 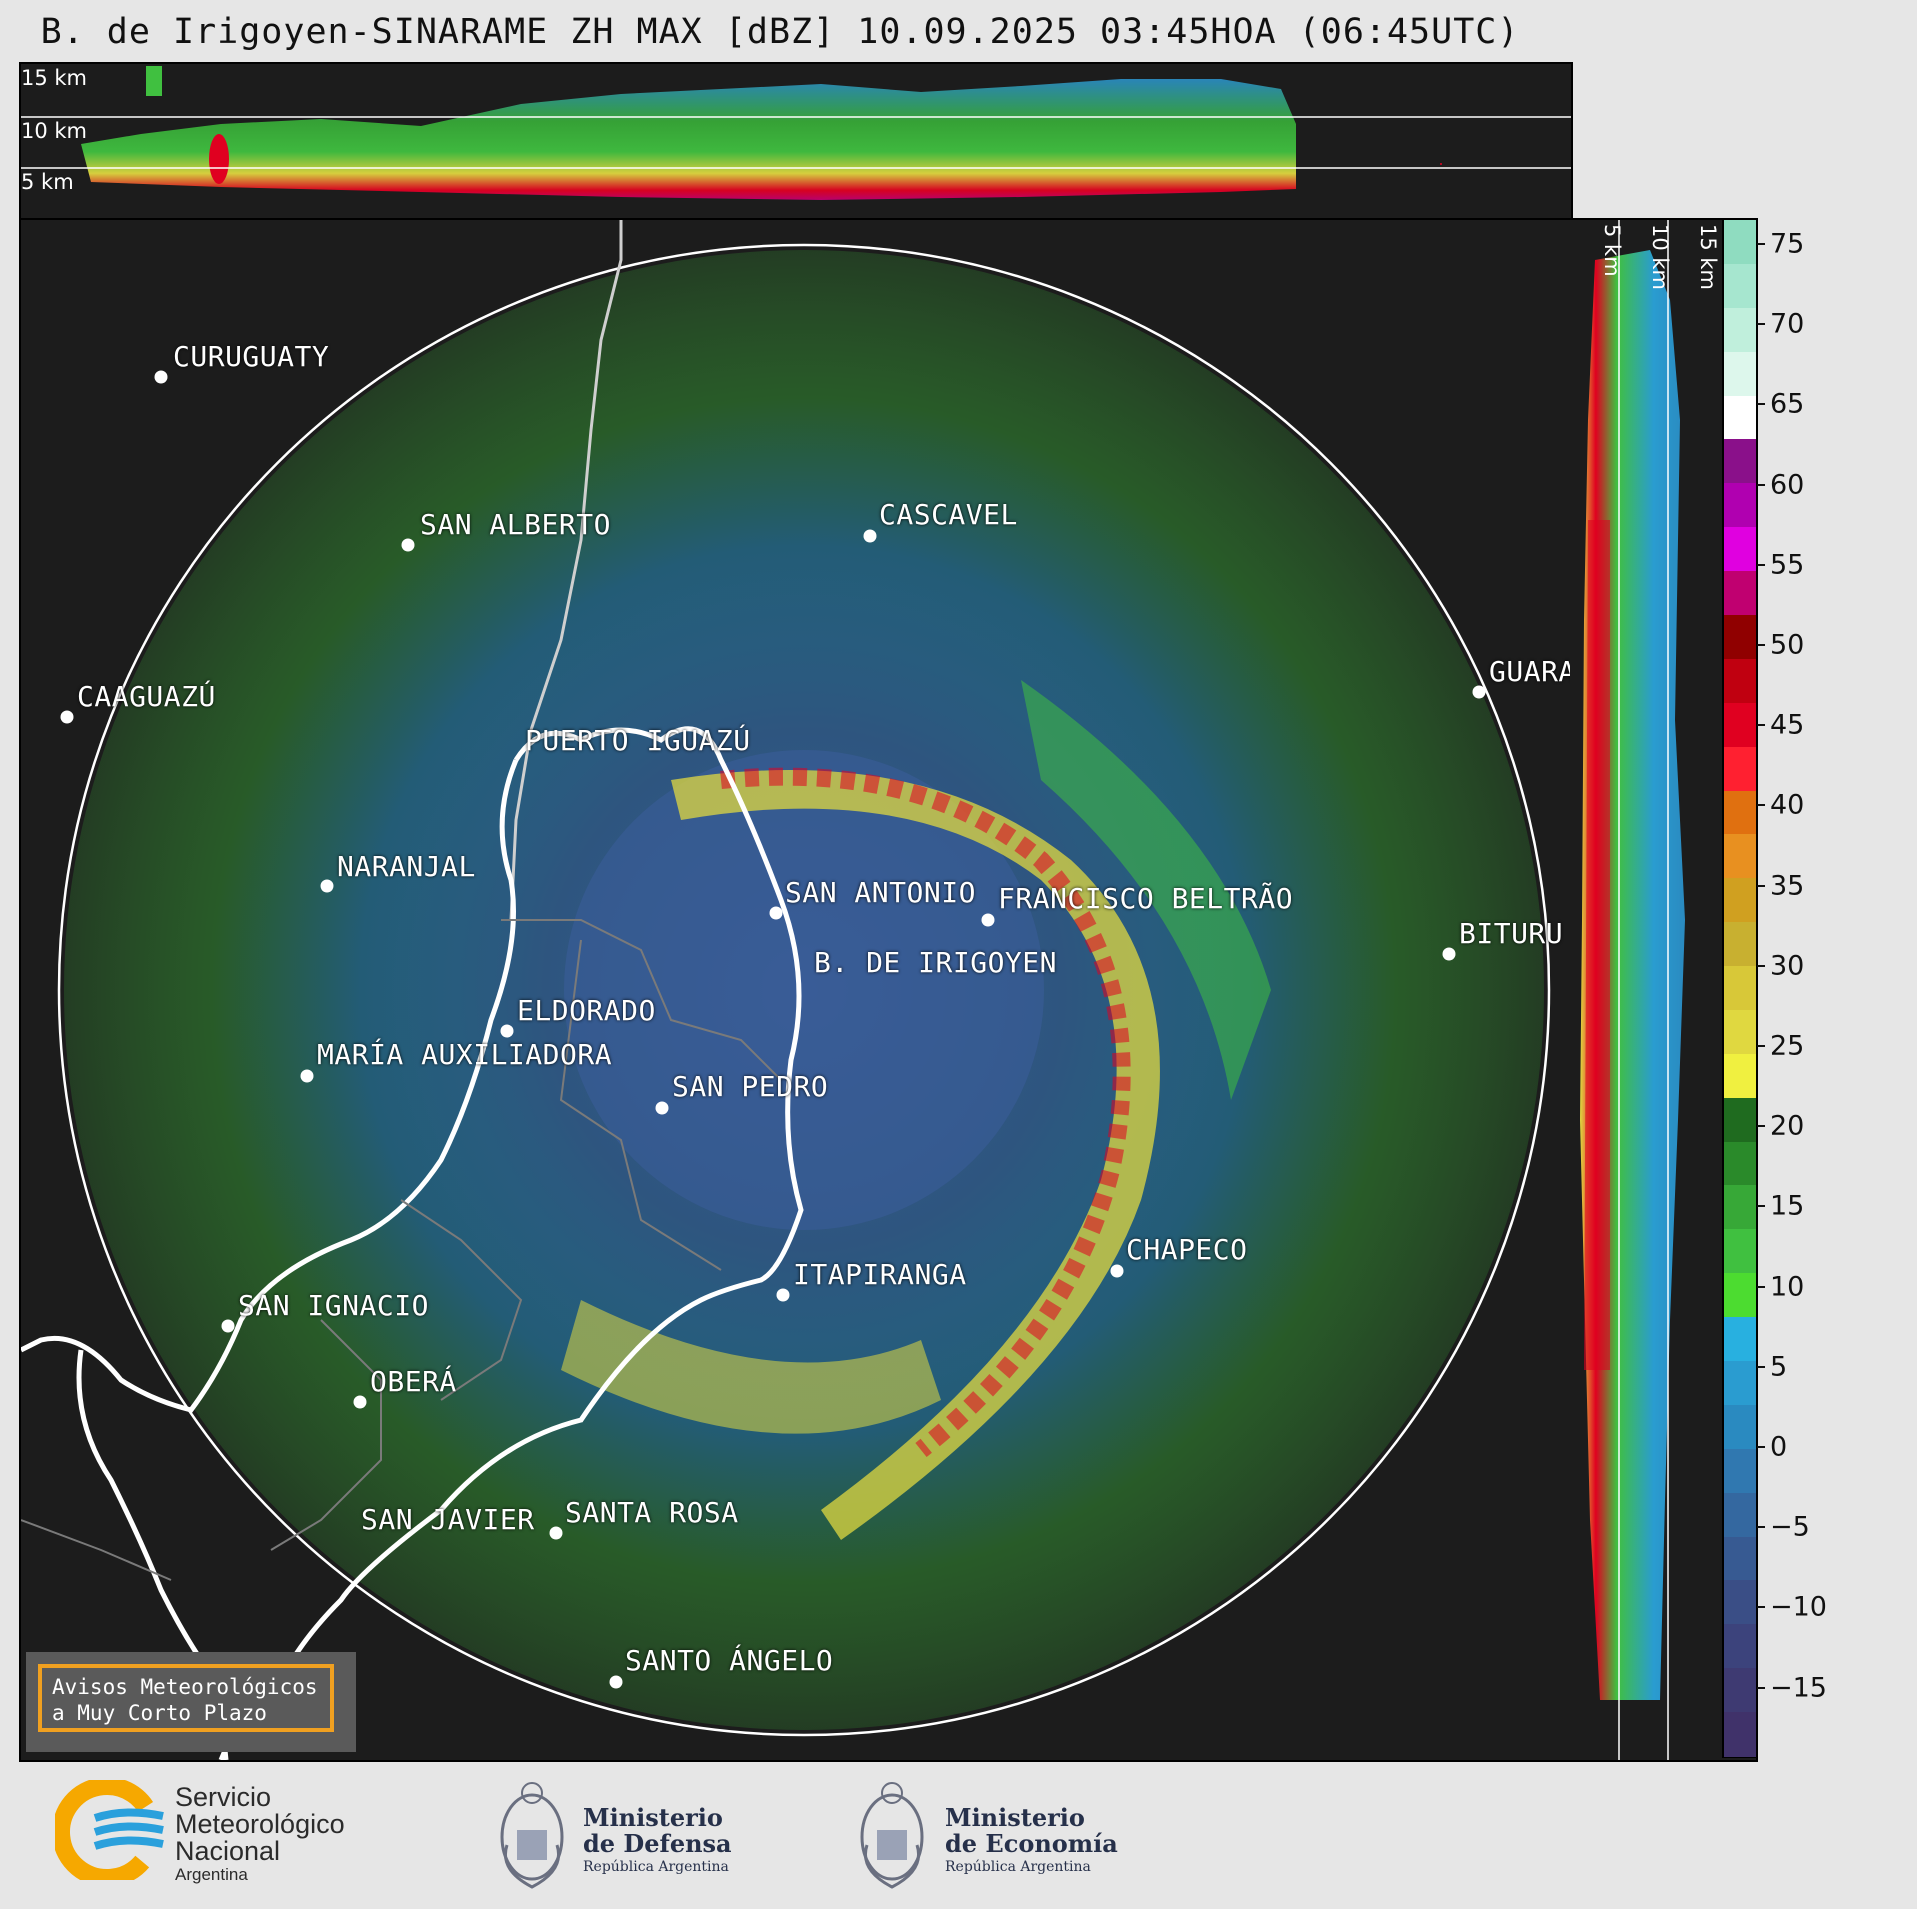 What do you see at coordinates (1531, 671) in the screenshot?
I see `city-label-guara: GUARA` at bounding box center [1531, 671].